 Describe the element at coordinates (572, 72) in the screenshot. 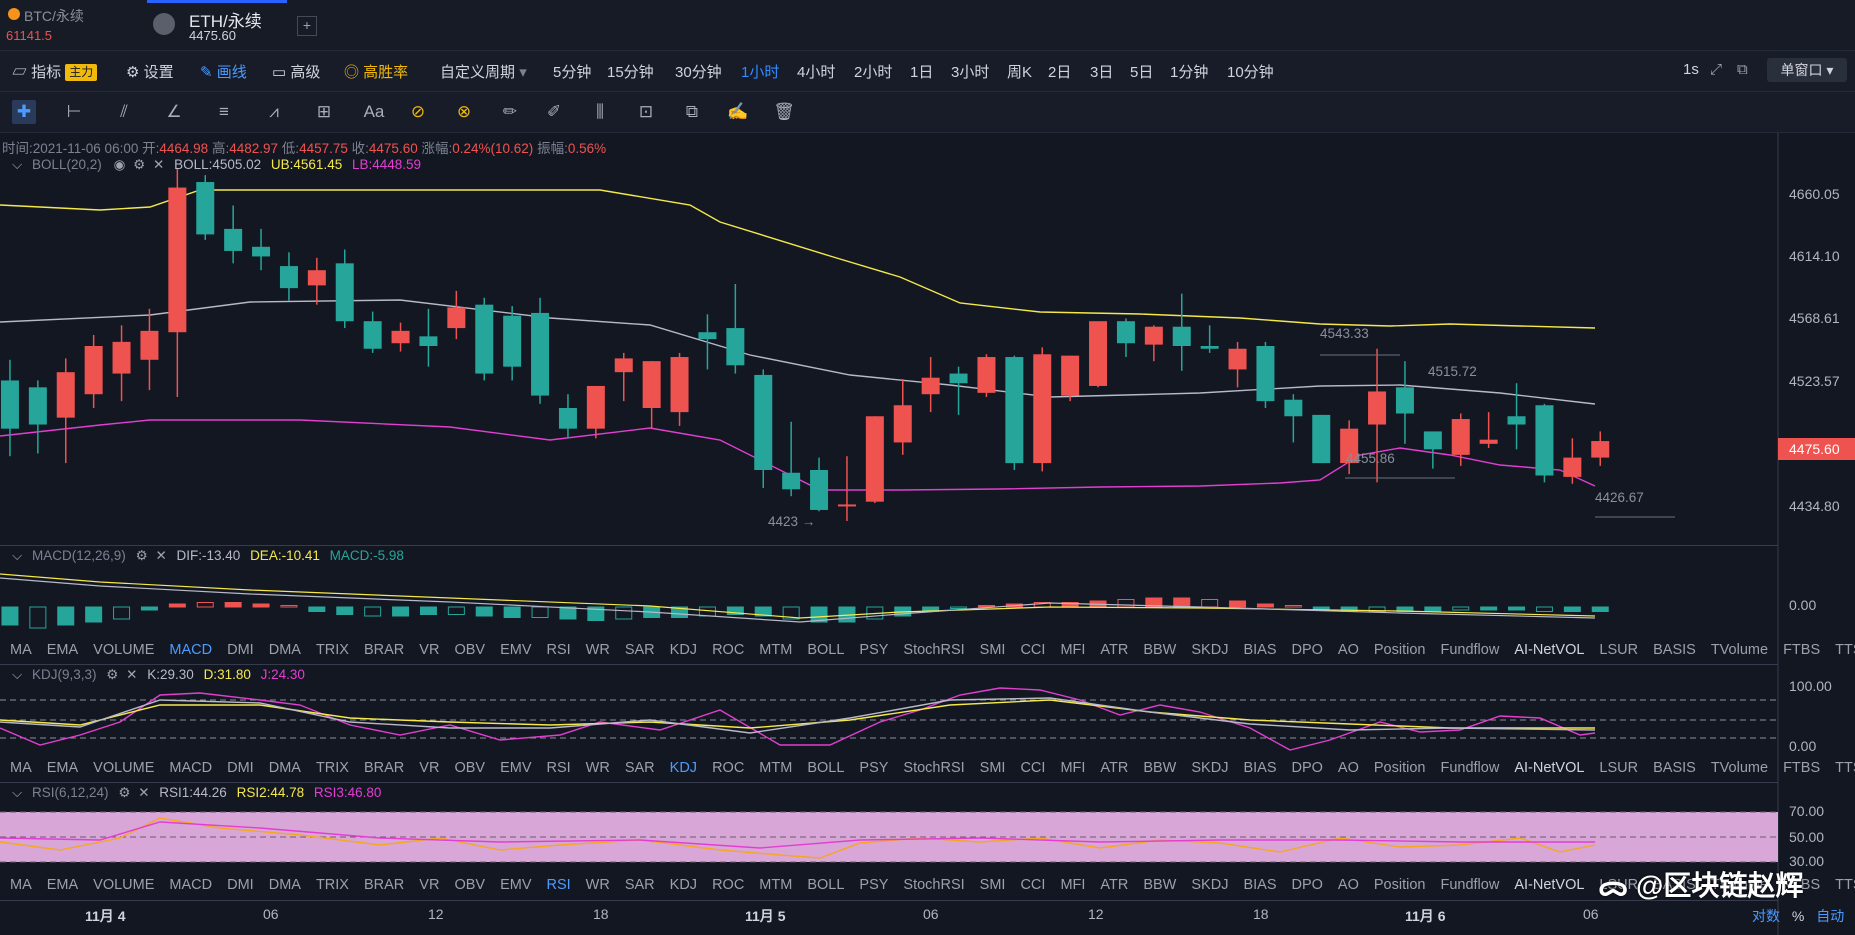

I see `period-0: 5分钟` at that location.